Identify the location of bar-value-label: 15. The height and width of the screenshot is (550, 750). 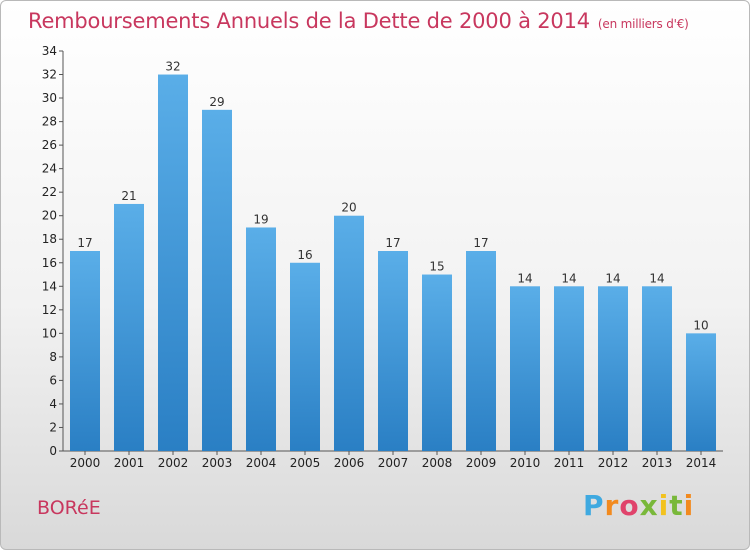
(436, 267).